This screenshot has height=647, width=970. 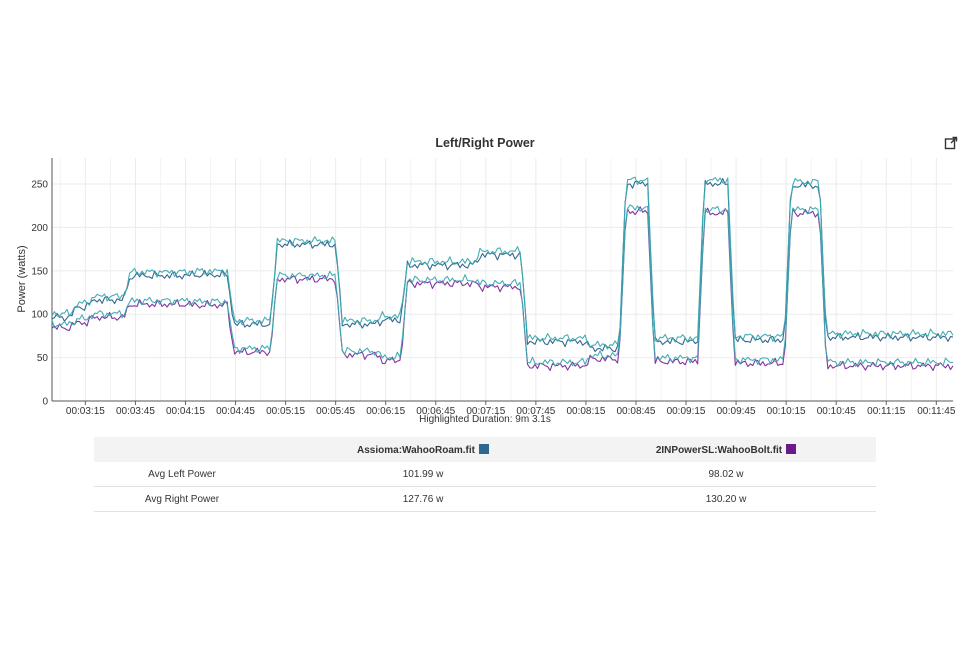 I want to click on file-2-name: 2INPowerSL:WahooBolt.fit, so click(x=719, y=450).